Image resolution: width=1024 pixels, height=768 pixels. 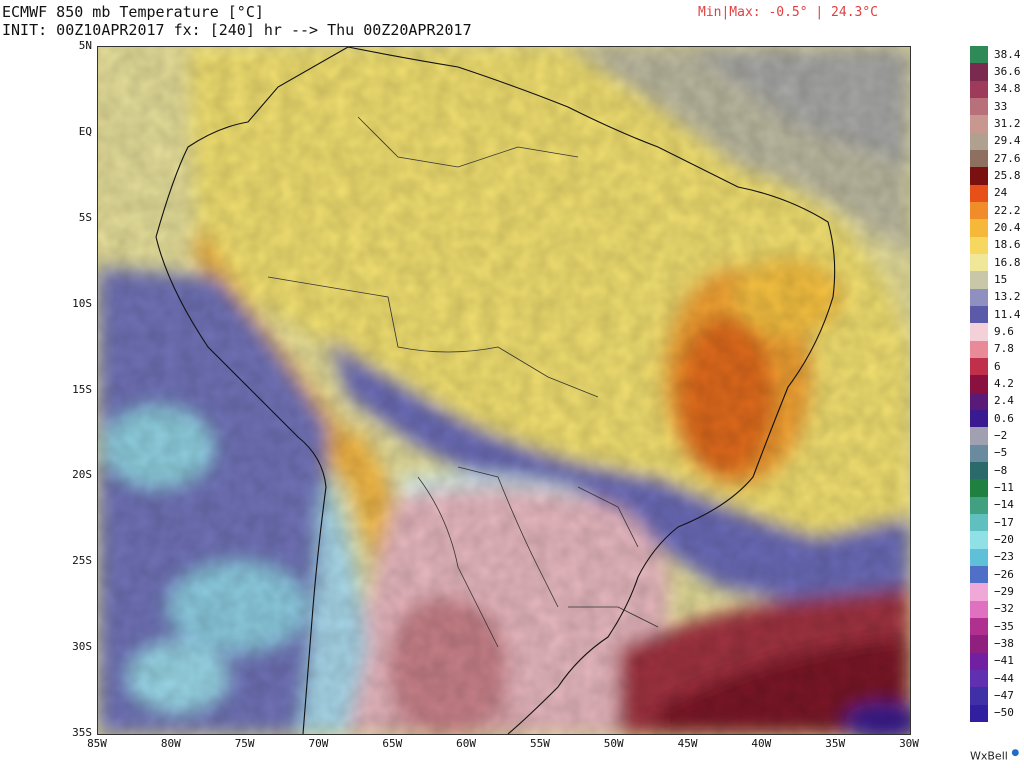 What do you see at coordinates (1004, 713) in the screenshot?
I see `colorbar-label: −50` at bounding box center [1004, 713].